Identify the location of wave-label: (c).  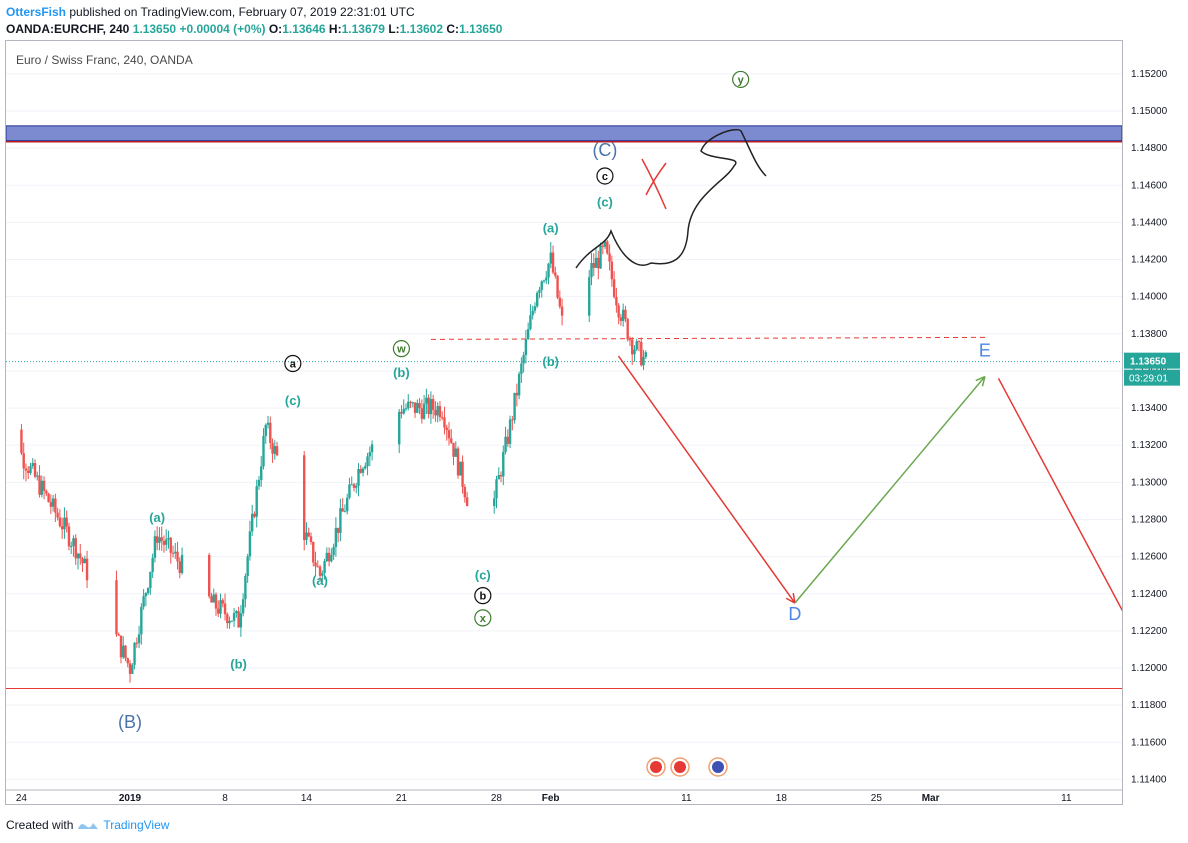
(483, 575).